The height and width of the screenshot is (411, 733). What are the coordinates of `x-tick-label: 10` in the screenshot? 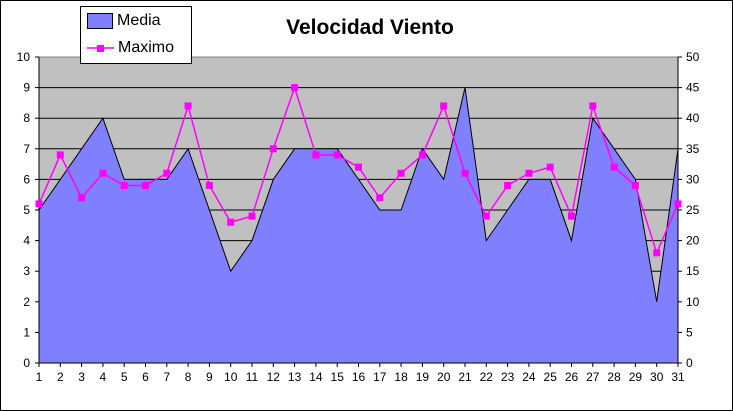 It's located at (231, 377).